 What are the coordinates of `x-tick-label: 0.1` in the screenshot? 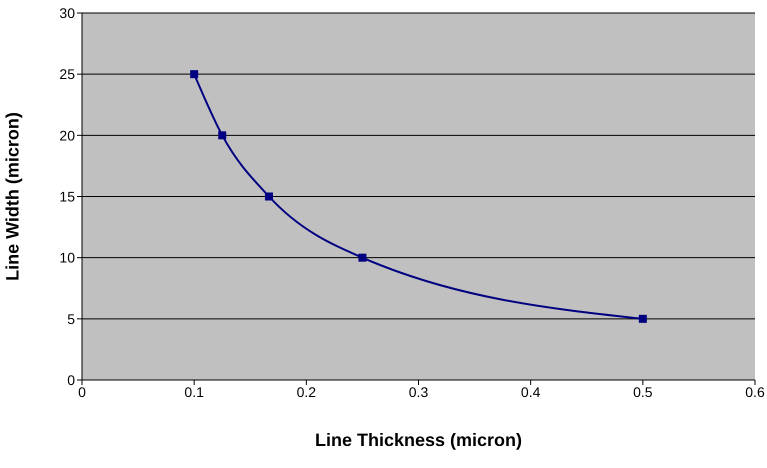 It's located at (194, 392).